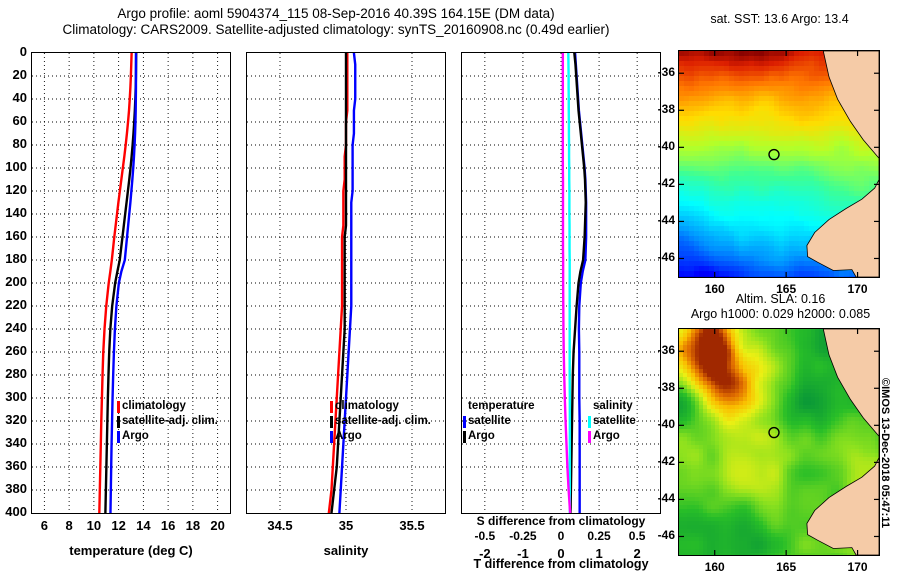 This screenshot has width=900, height=580. Describe the element at coordinates (131, 550) in the screenshot. I see `temperature-axis-label: temperature (deg C)` at that location.